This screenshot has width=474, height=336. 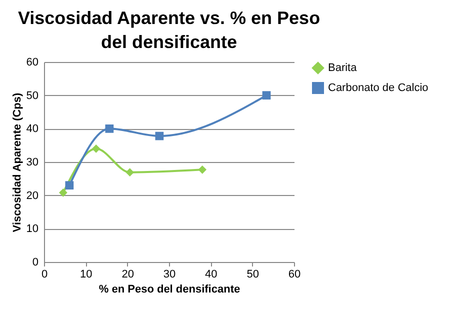 I want to click on y-tick-label: 0, so click(x=35, y=262).